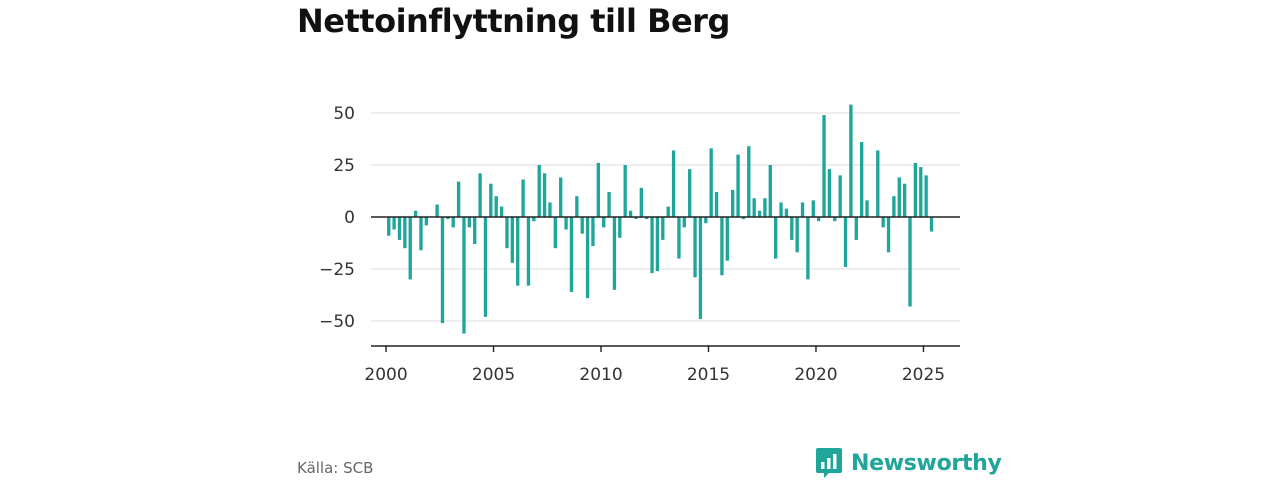 The image size is (1280, 480). What do you see at coordinates (665, 284) in the screenshot?
I see `axes` at bounding box center [665, 284].